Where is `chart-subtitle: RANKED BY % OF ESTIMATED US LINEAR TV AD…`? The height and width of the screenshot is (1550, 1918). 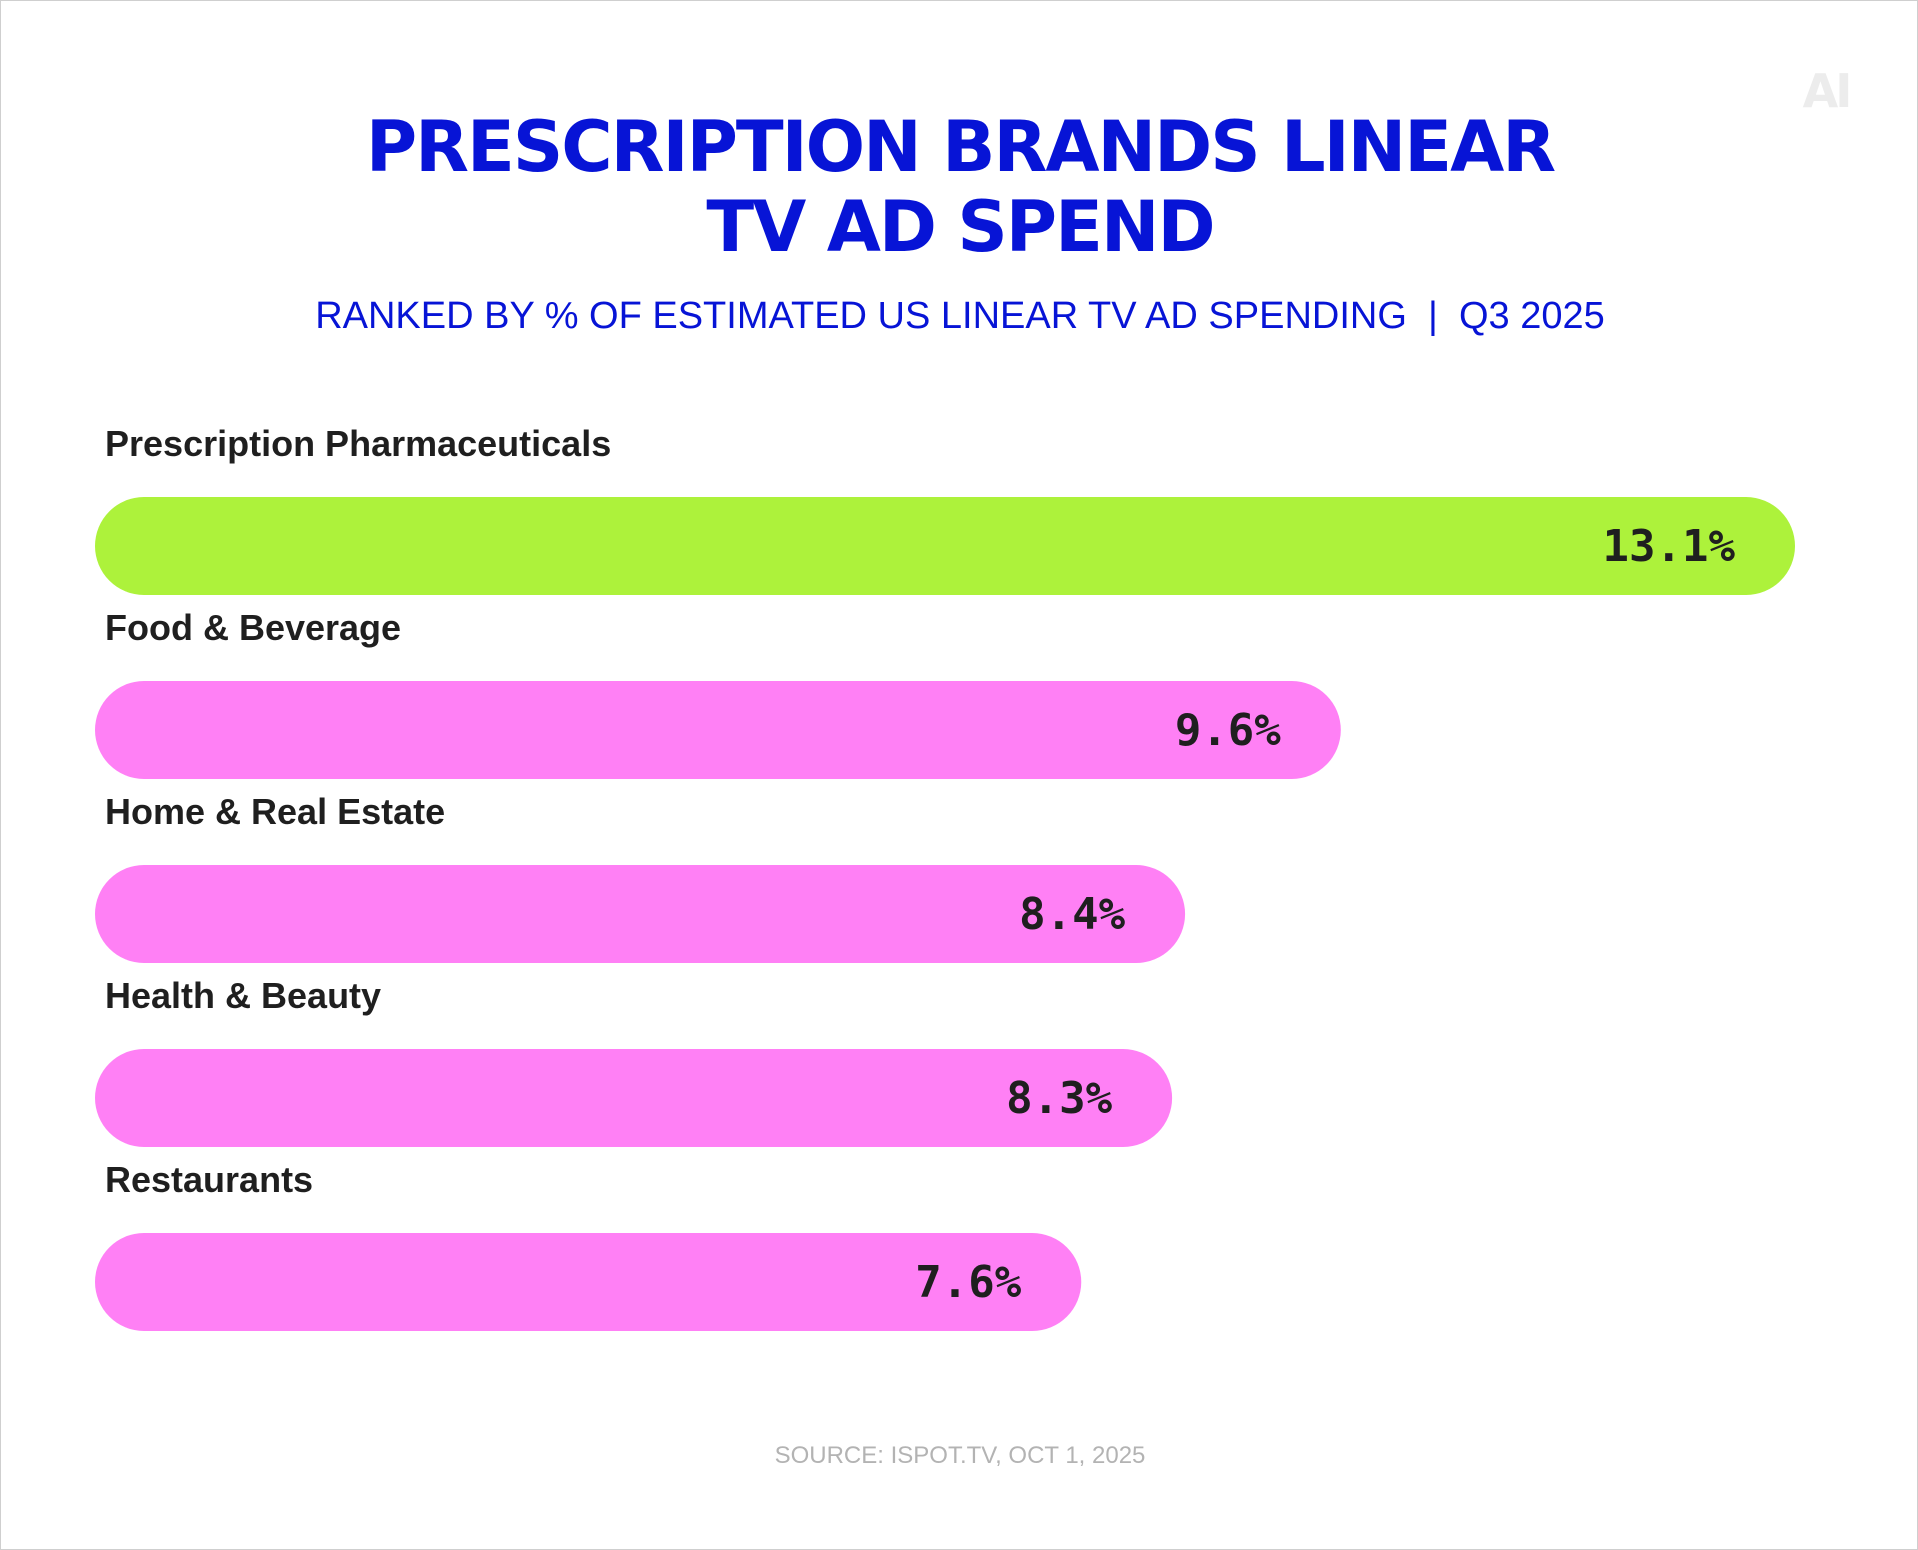
chart-subtitle: RANKED BY % OF ESTIMATED US LINEAR TV AD… is located at coordinates (959, 316).